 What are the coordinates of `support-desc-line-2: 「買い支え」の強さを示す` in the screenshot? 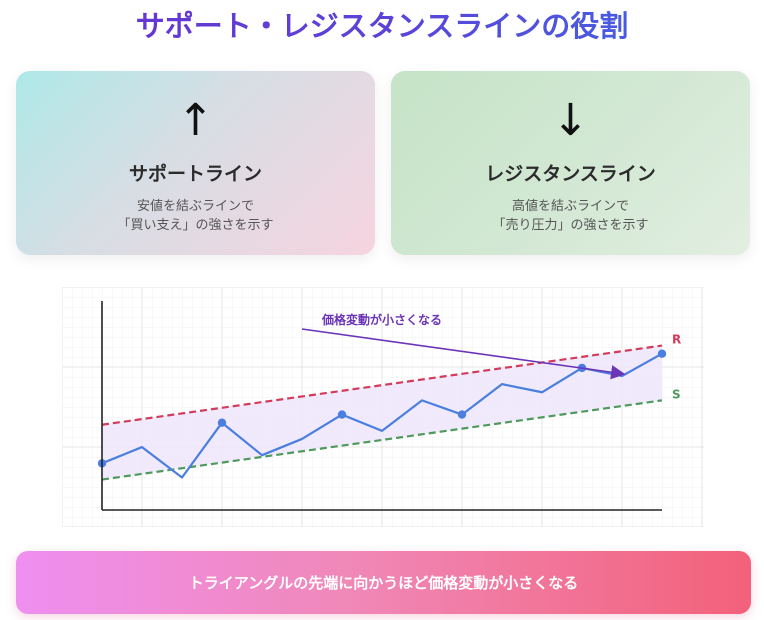 It's located at (195, 225).